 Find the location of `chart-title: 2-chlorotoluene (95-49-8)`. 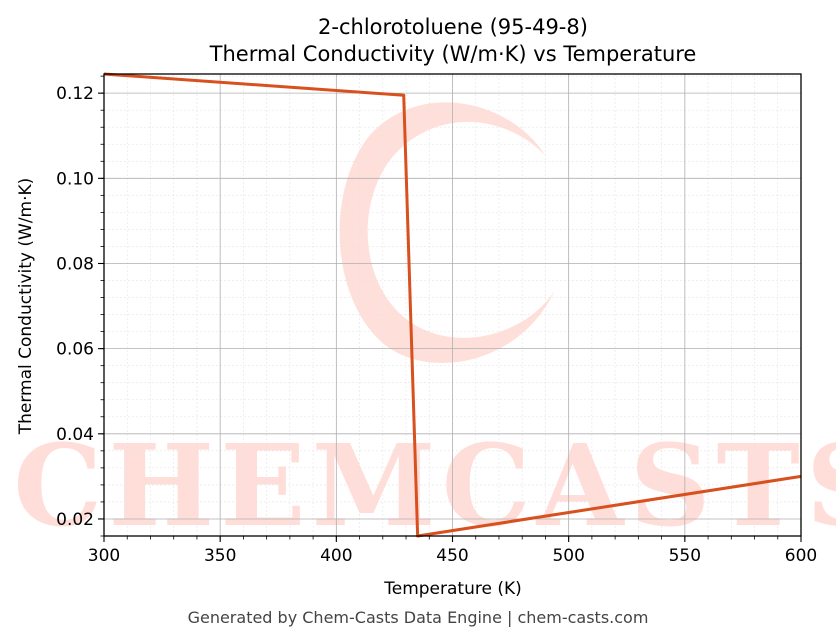

chart-title: 2-chlorotoluene (95-49-8) is located at coordinates (453, 27).